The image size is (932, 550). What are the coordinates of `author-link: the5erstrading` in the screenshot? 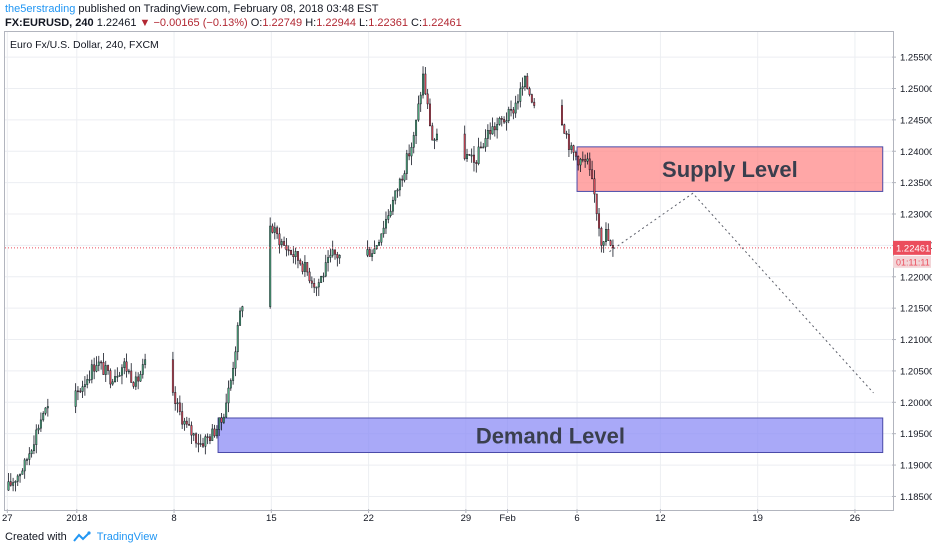 It's located at (40, 9).